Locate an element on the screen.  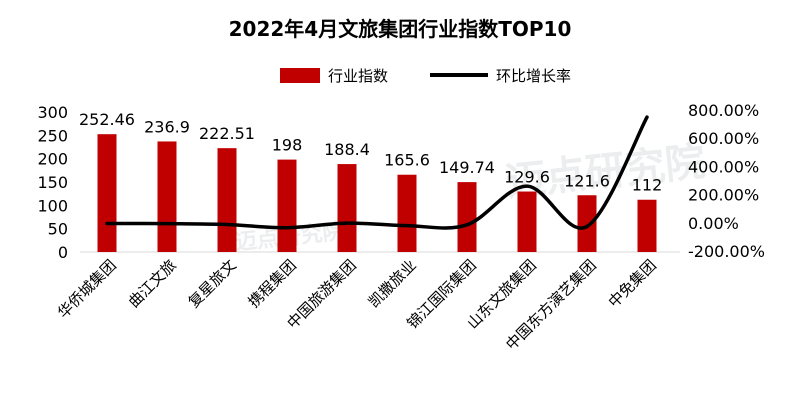
left-tick-label: 200 is located at coordinates (52, 159).